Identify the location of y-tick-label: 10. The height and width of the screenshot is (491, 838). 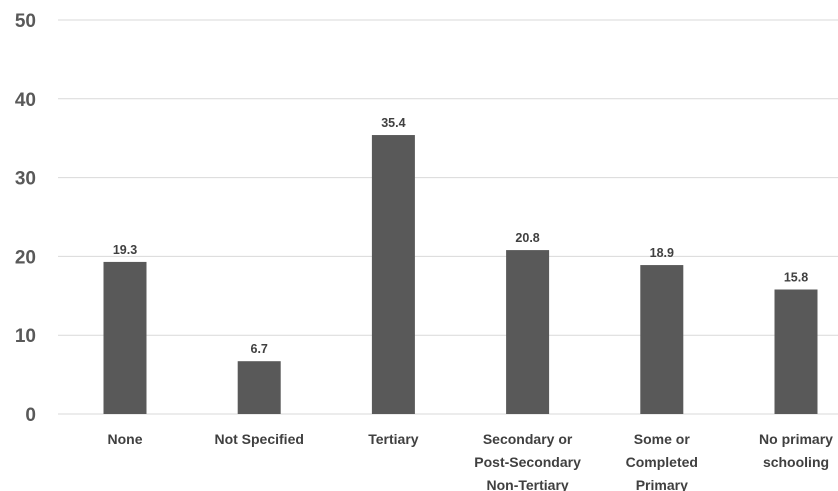
(25, 336).